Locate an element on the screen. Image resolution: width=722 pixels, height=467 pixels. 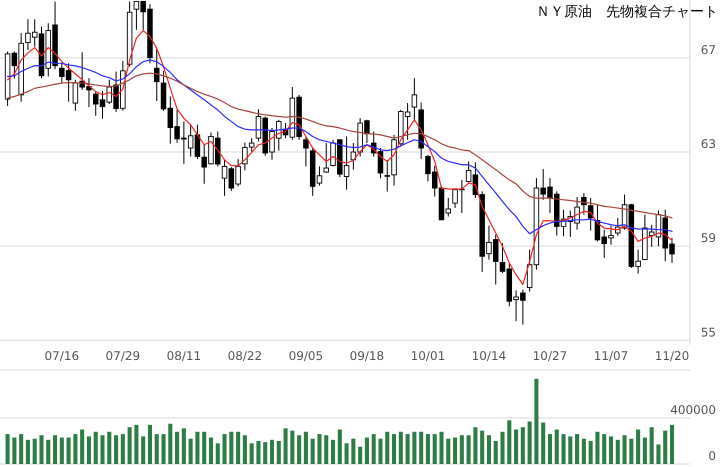
y-tick-label: 55 is located at coordinates (708, 332).